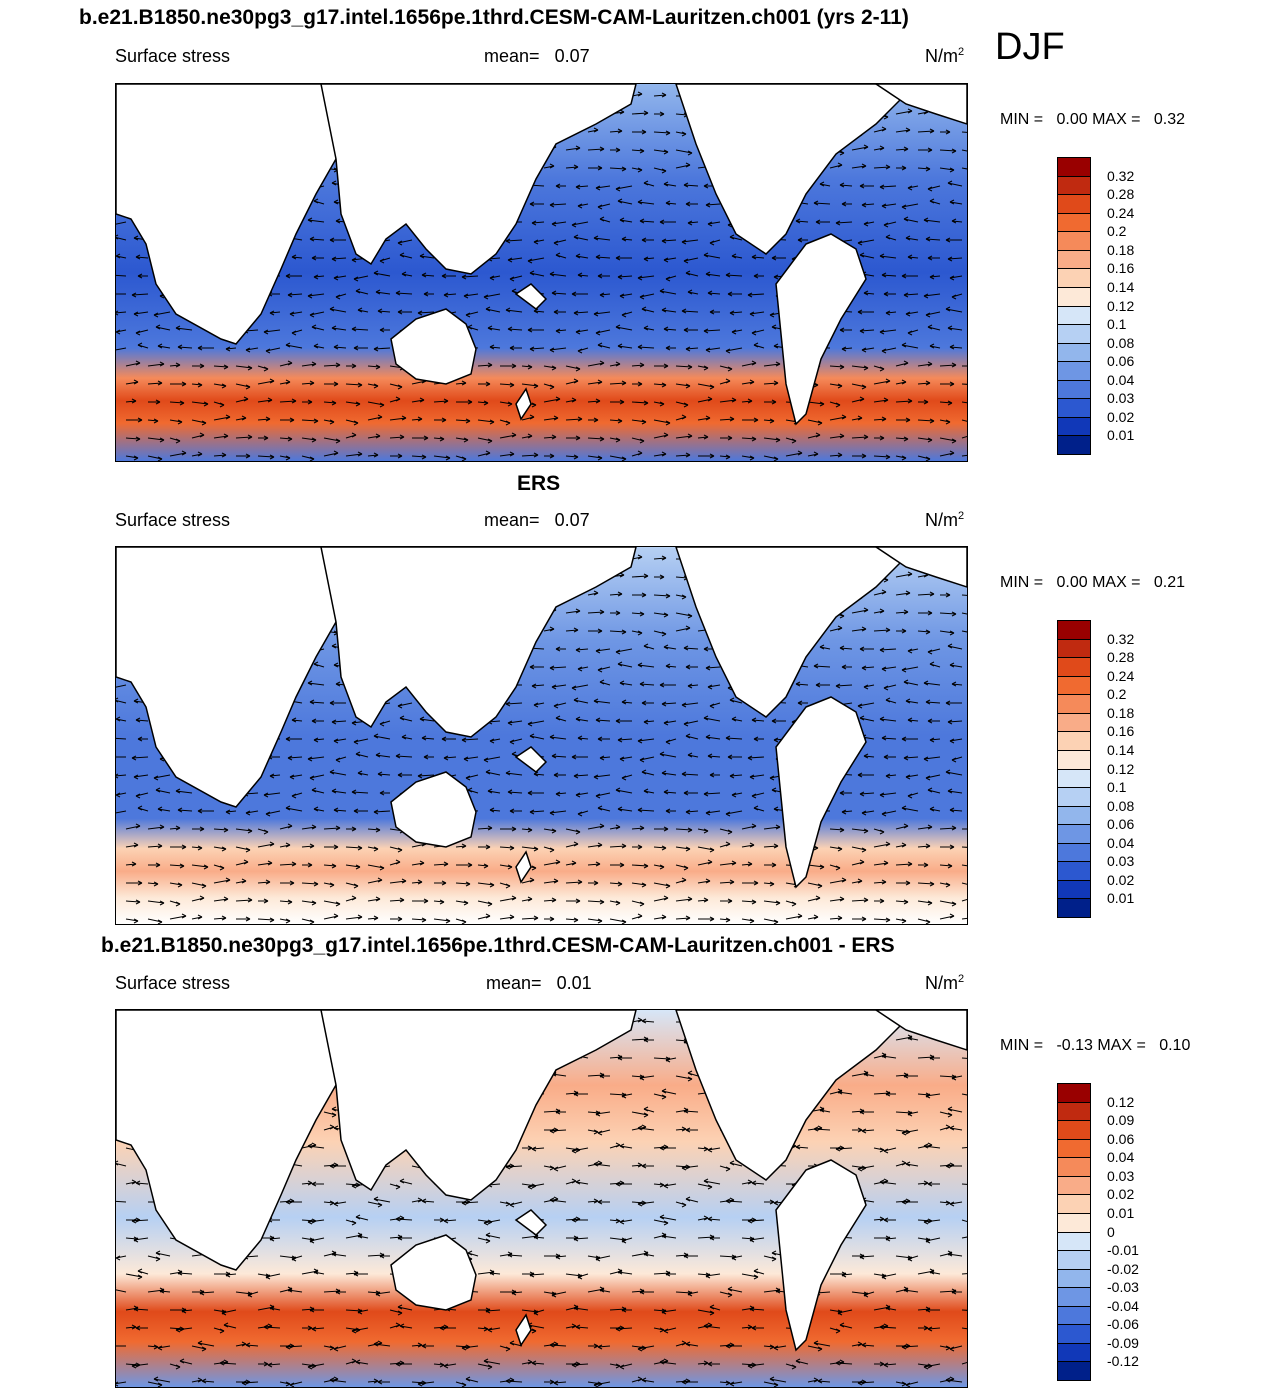  What do you see at coordinates (1092, 583) in the screenshot?
I see `panel-2-minmax: MIN = 0.00 MAX = 0.21` at bounding box center [1092, 583].